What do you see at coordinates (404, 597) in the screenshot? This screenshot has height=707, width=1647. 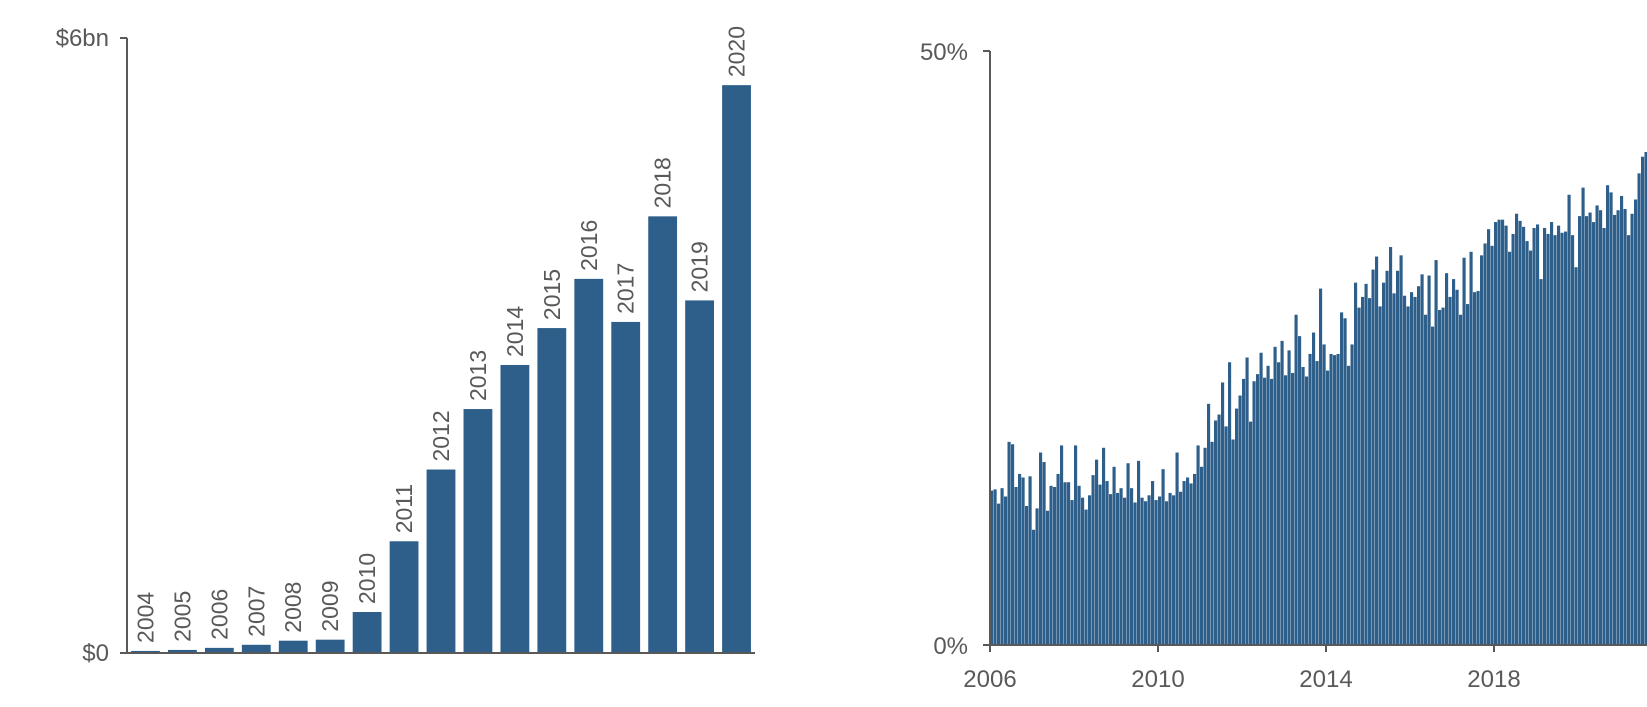 I see `bar-2011` at bounding box center [404, 597].